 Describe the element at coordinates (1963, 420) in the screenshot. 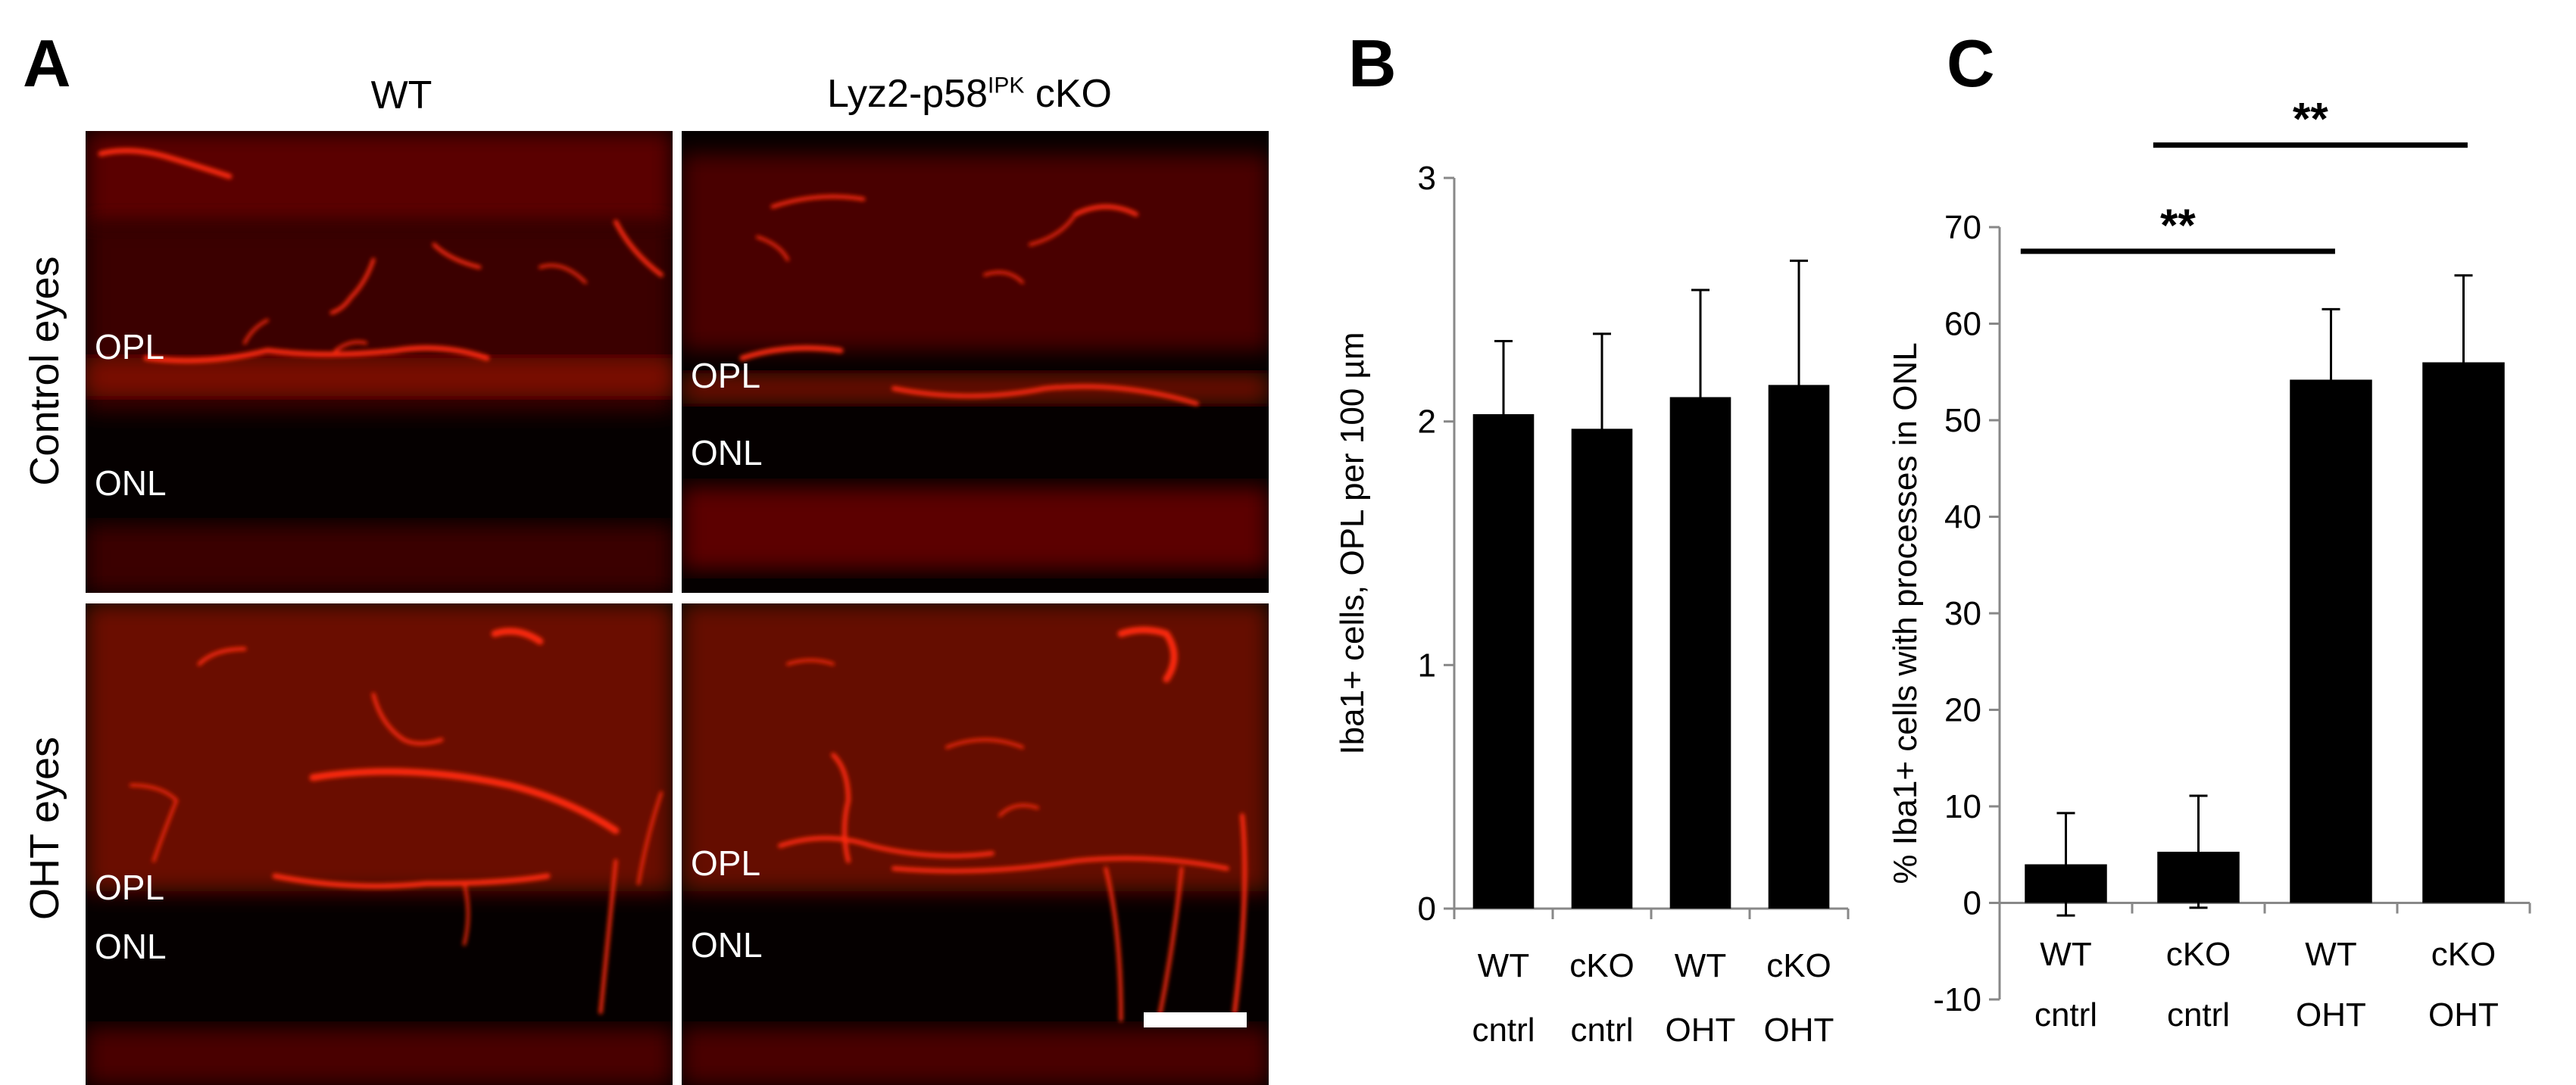

I see `chart-c-y-tick-label: 50` at that location.